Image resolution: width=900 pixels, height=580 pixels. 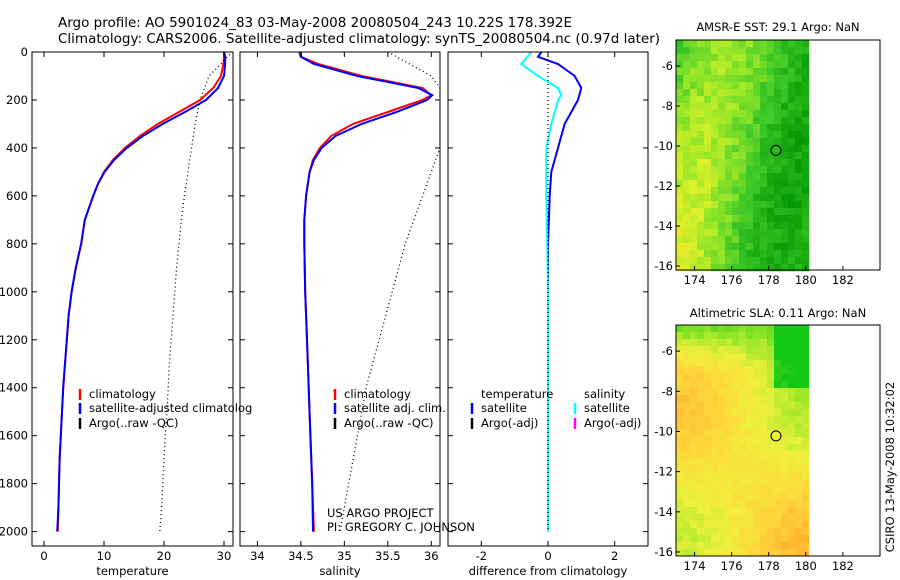 I want to click on sst_map-frame, so click(x=778, y=155).